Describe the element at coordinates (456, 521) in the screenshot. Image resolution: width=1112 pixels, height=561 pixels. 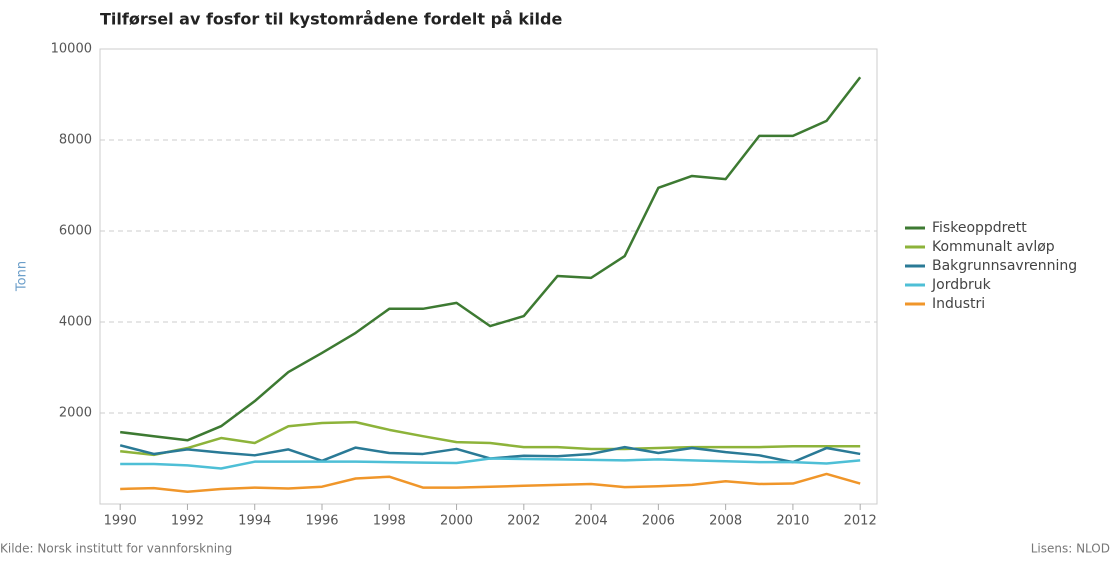
I see `x-tick-label: 2000` at that location.